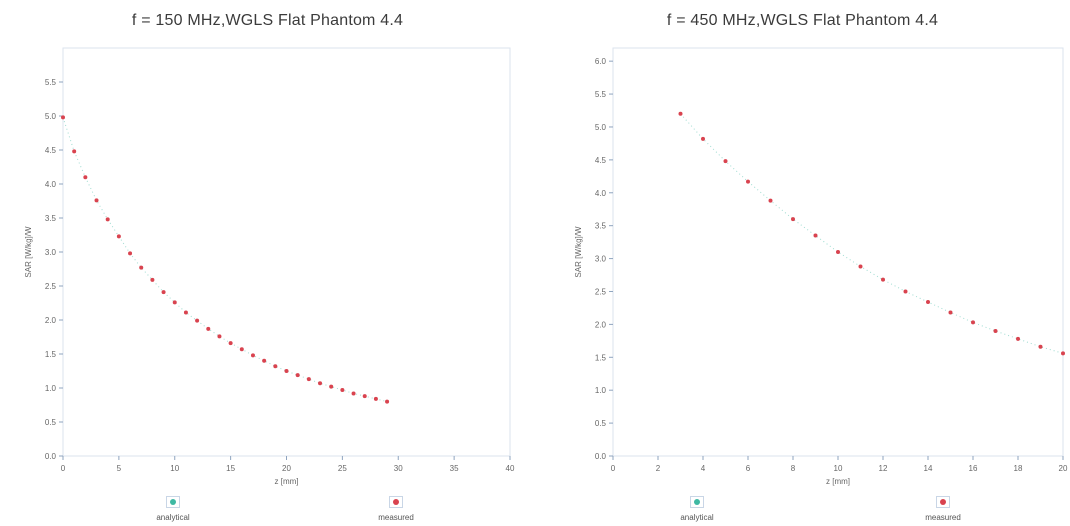  Describe the element at coordinates (51, 184) in the screenshot. I see `y-tick-label: 4.0` at that location.